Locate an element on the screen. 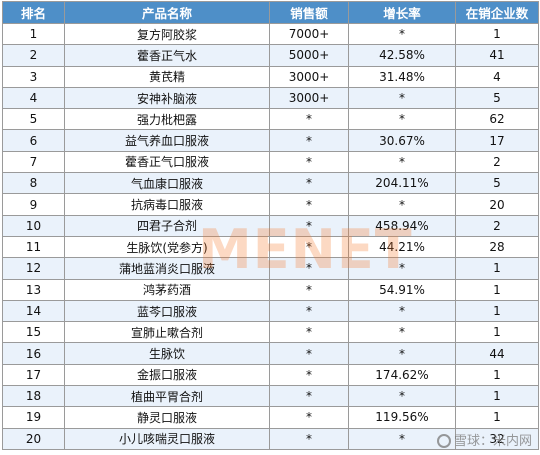 The width and height of the screenshot is (540, 455). header-rank: 排名 is located at coordinates (33, 12).